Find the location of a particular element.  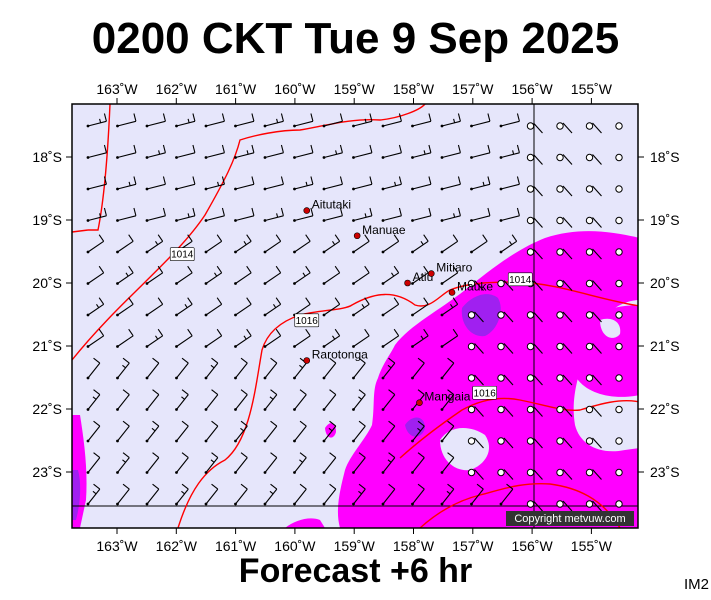

place-name: Aitutaki is located at coordinates (331, 205).